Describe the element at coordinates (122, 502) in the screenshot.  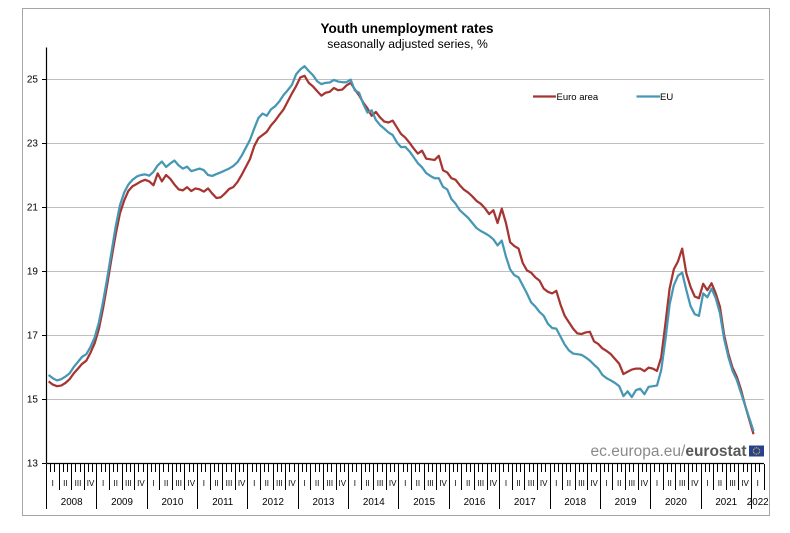
I see `svg-text: 2009` at that location.